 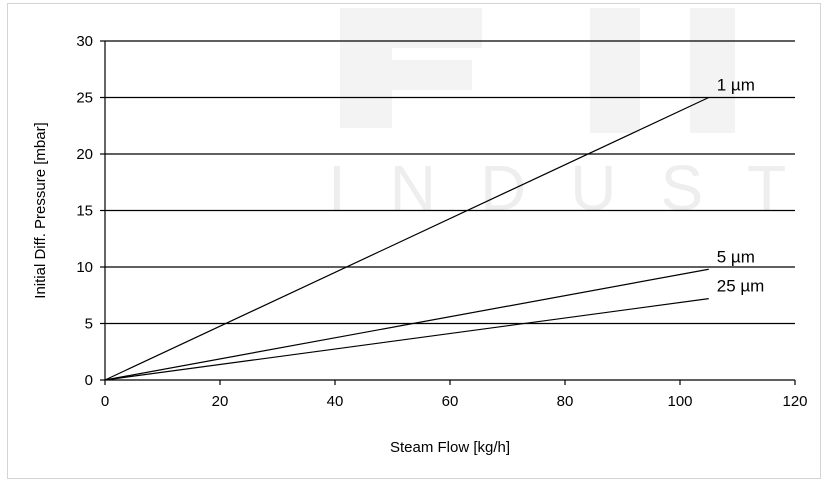 I want to click on y-tick-label: 15, so click(x=84, y=211).